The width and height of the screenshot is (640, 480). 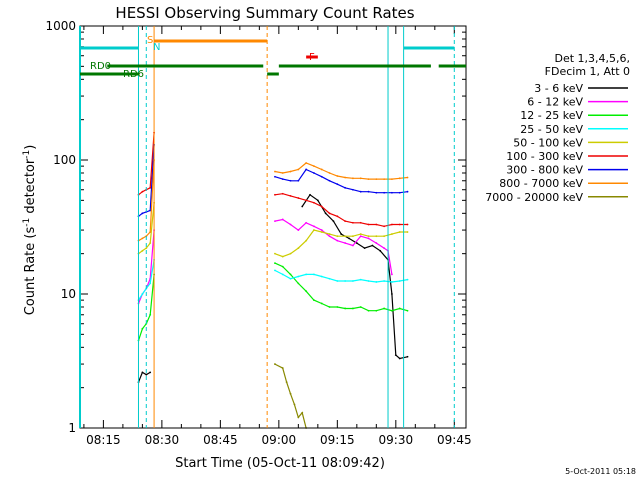 What do you see at coordinates (27, 222) in the screenshot?
I see `y-label-sup1: -1` at bounding box center [27, 222].